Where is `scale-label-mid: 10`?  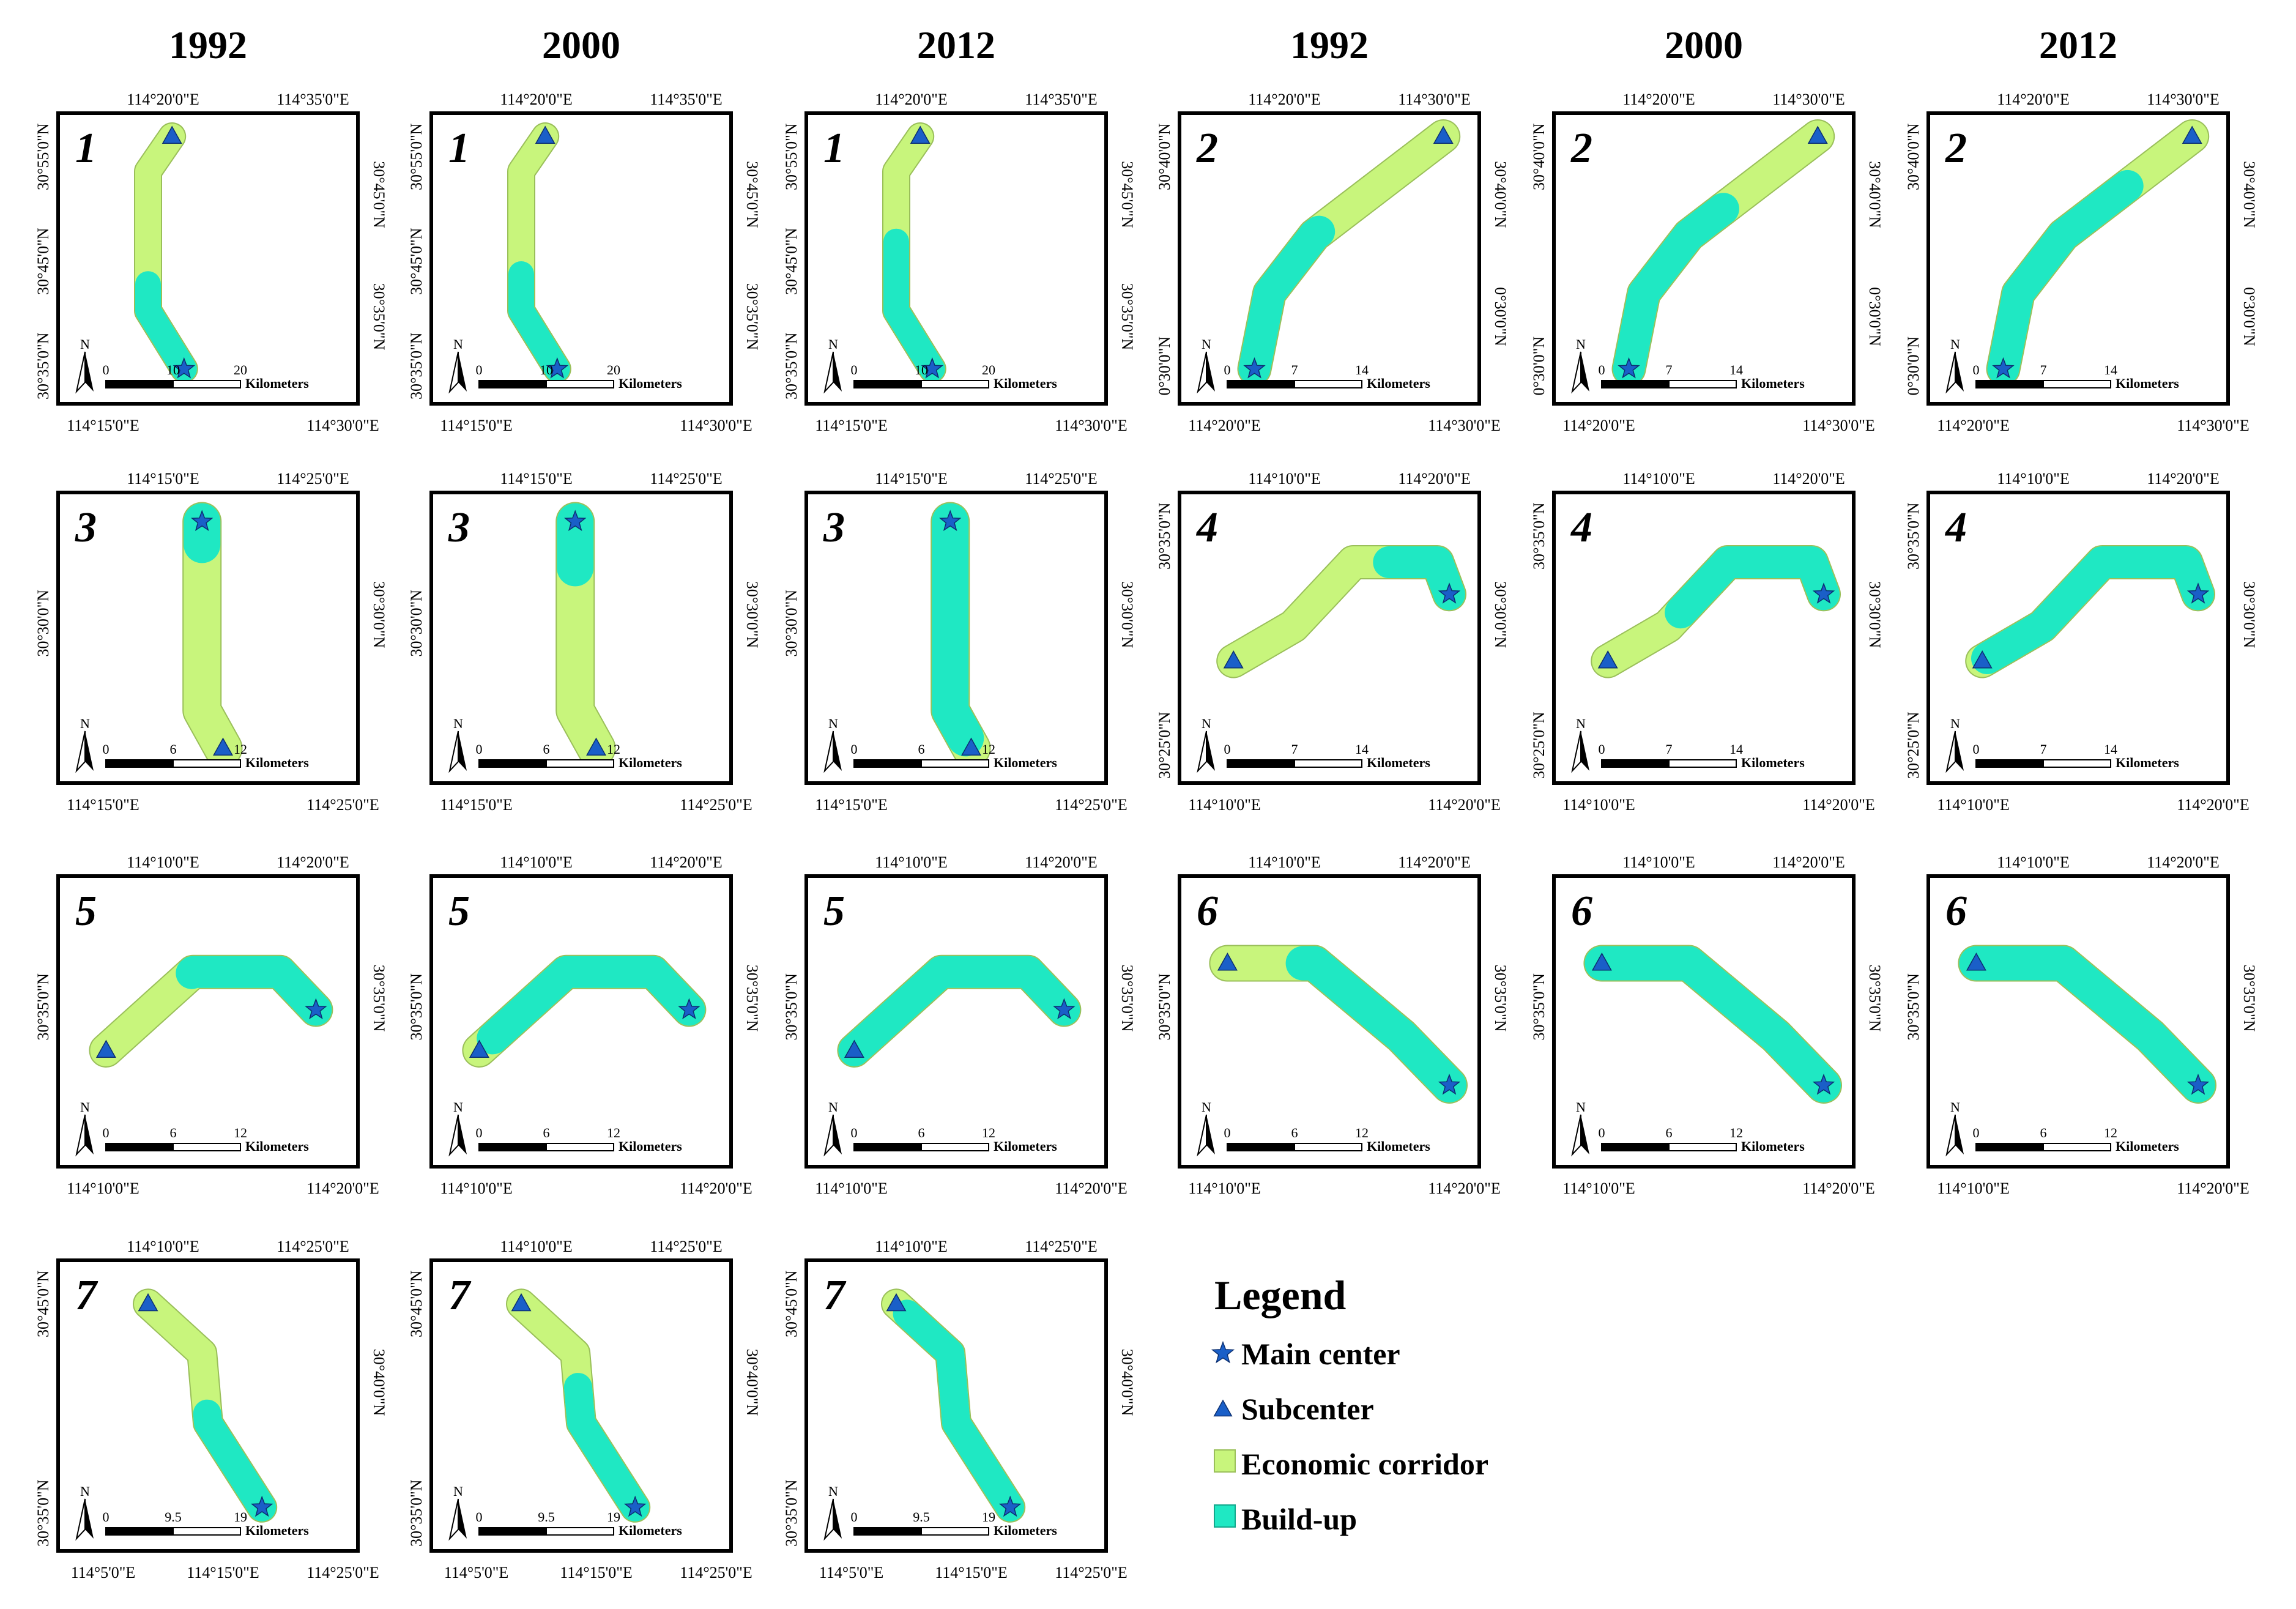 scale-label-mid: 10 is located at coordinates (173, 370).